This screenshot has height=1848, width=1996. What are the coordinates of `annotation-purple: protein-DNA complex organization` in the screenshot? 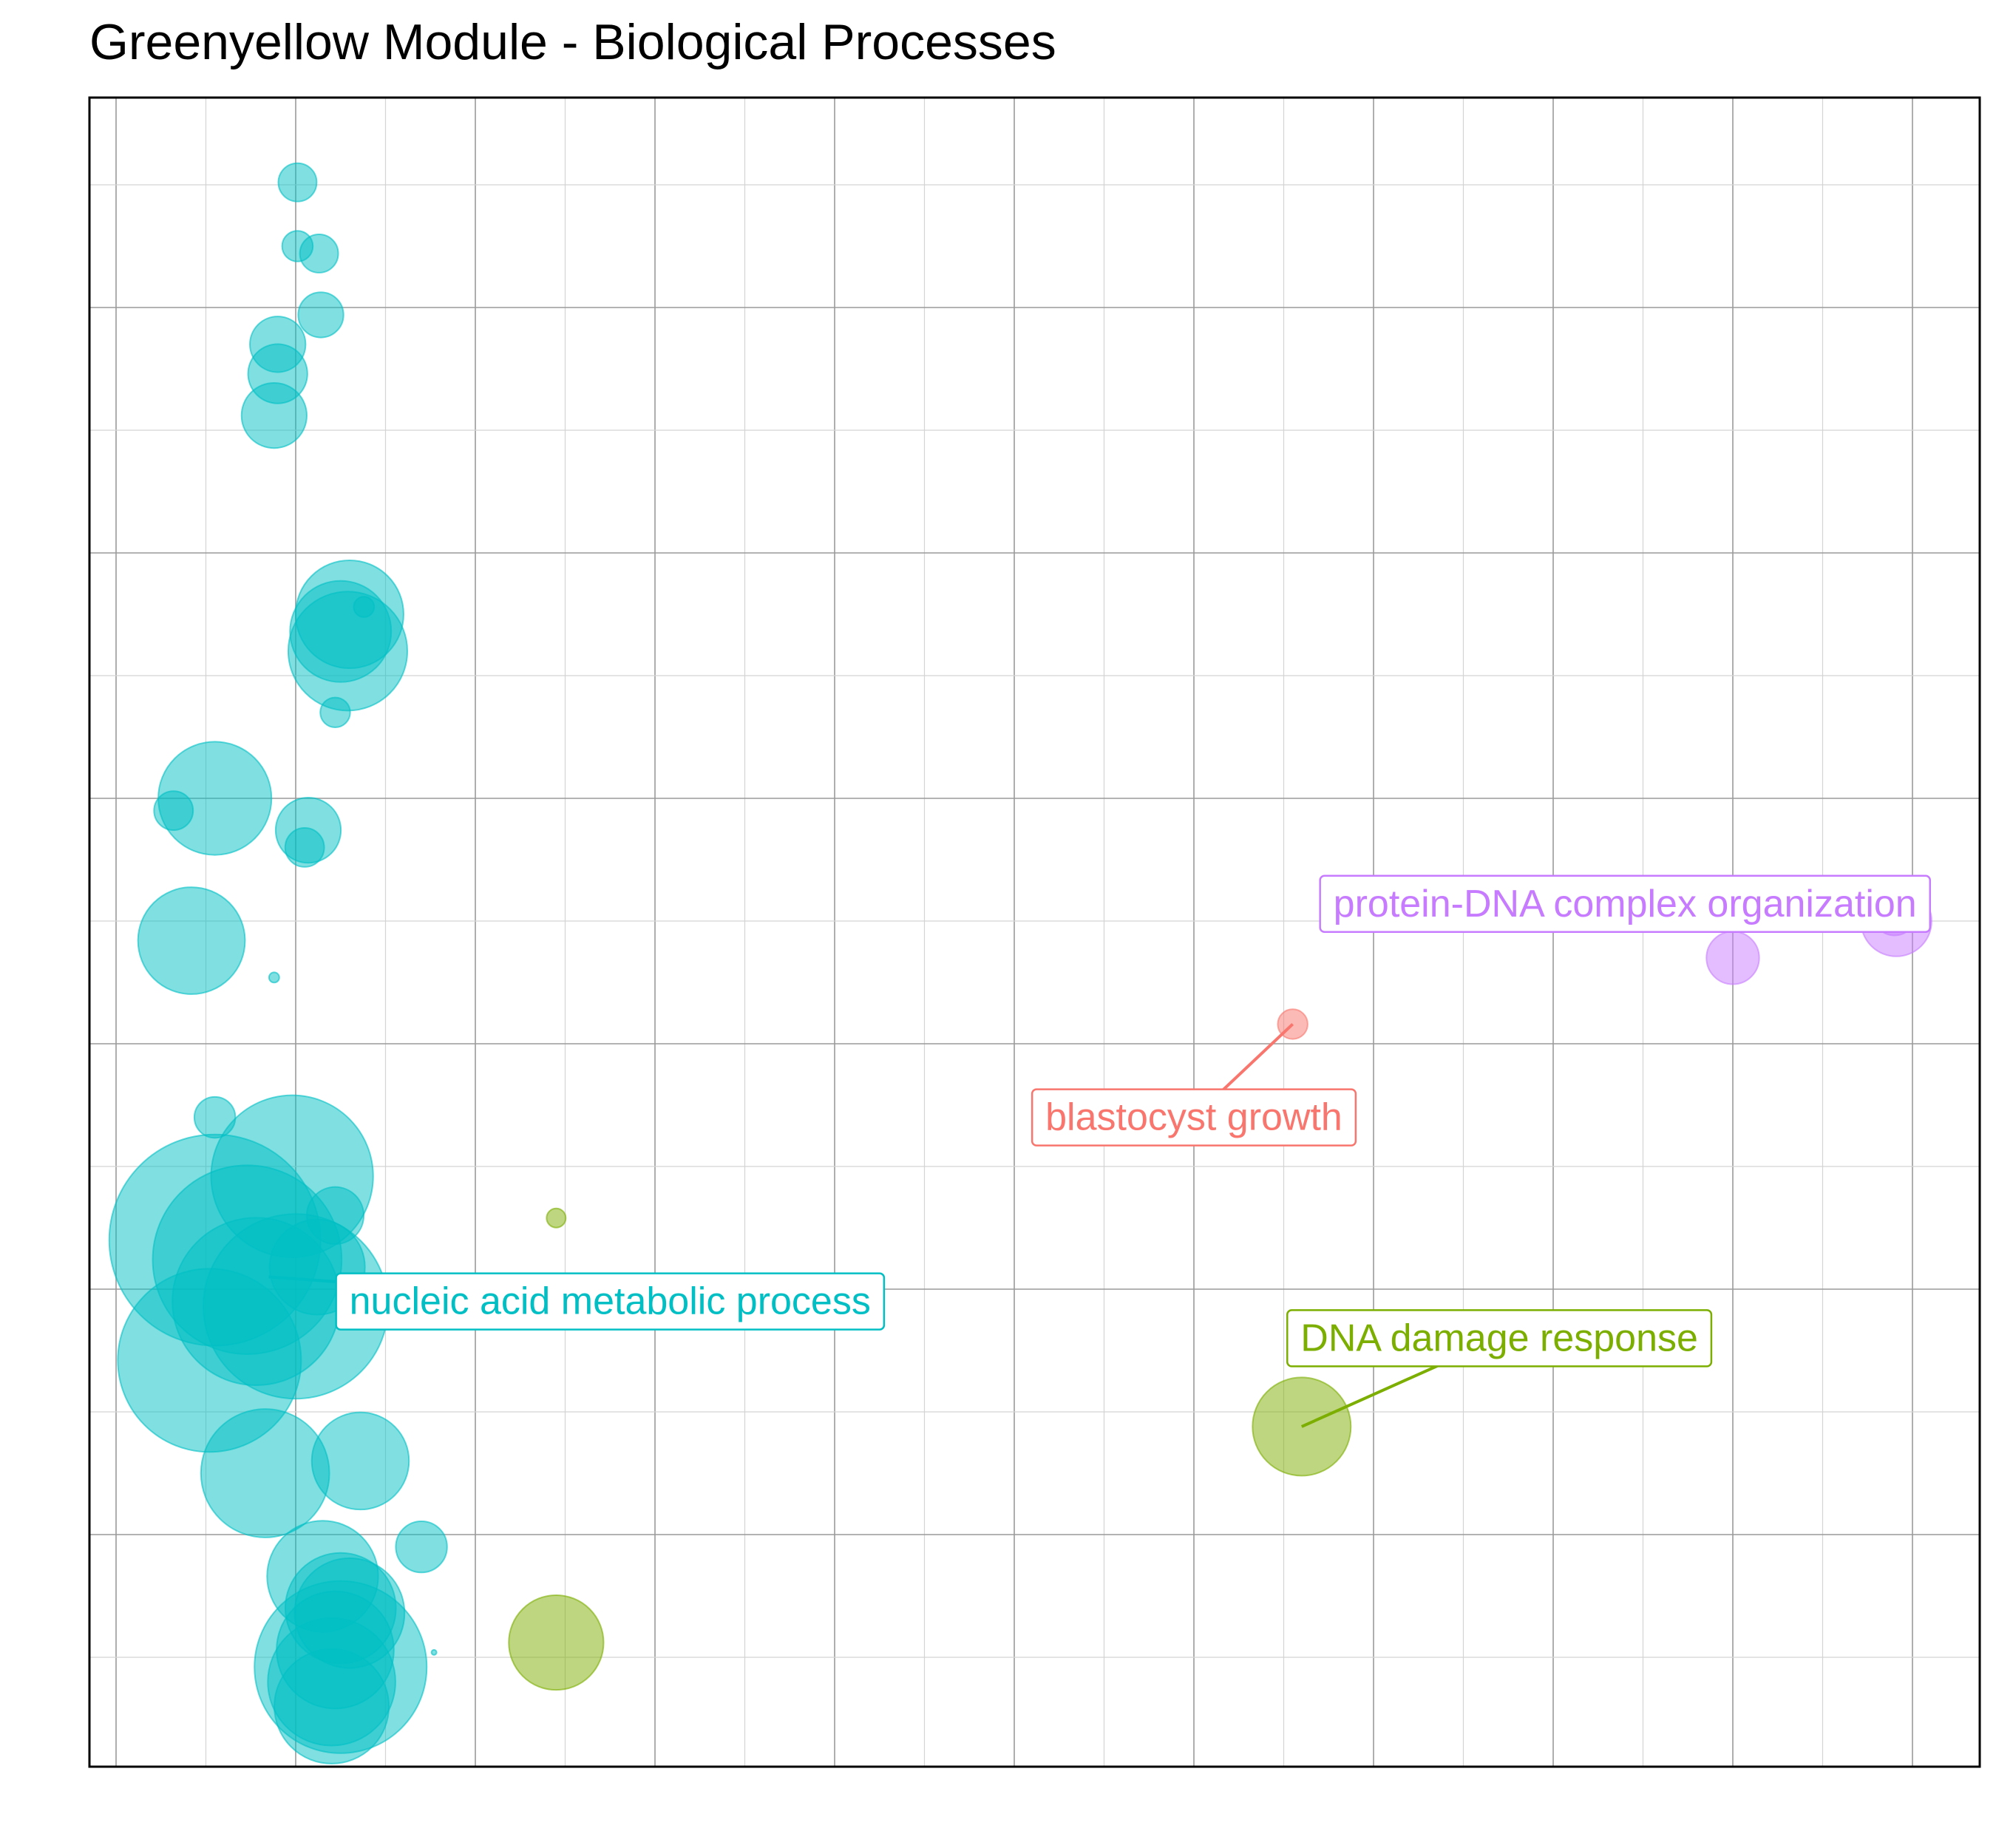 It's located at (1625, 904).